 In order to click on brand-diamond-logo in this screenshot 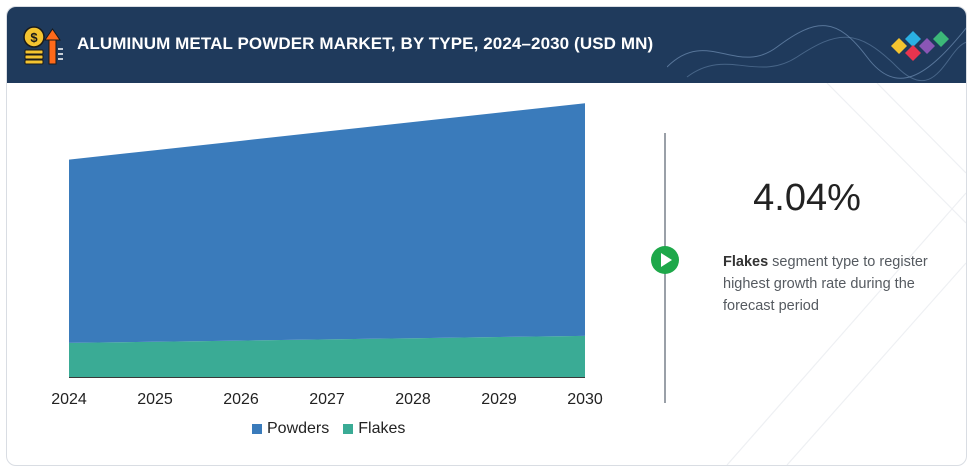, I will do `click(920, 46)`.